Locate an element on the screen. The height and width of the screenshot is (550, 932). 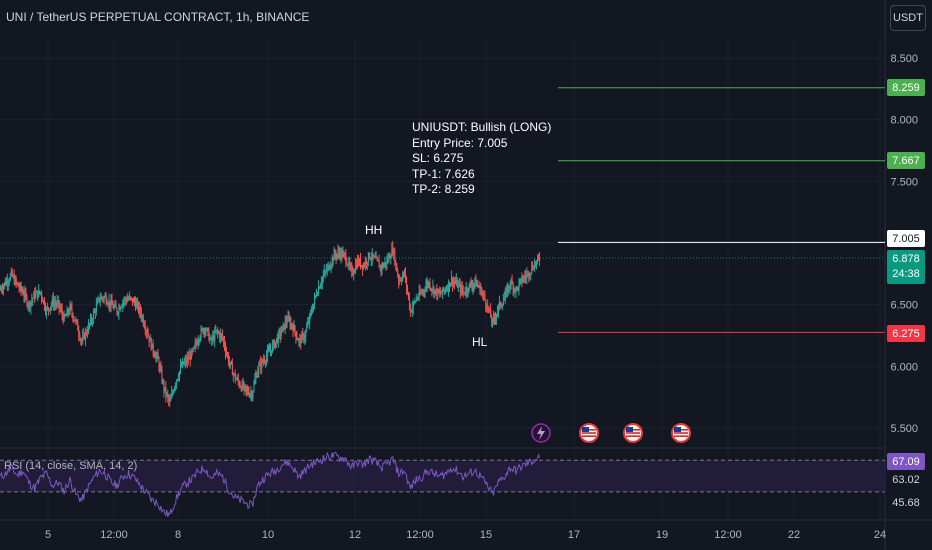
time-tick-label: 5 is located at coordinates (48, 535).